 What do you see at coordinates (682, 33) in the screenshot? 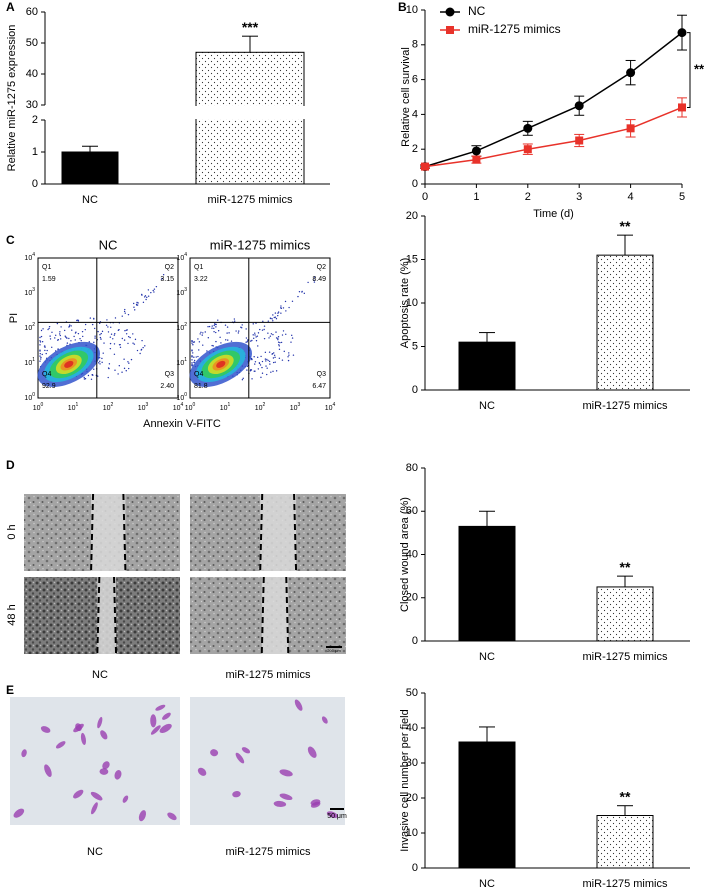
I see `marker` at bounding box center [682, 33].